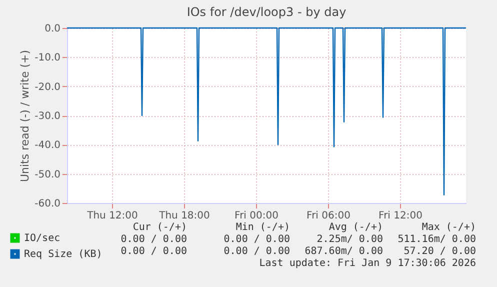 Image resolution: width=497 pixels, height=287 pixels. I want to click on text: 57.20 / 0.00, so click(440, 251).